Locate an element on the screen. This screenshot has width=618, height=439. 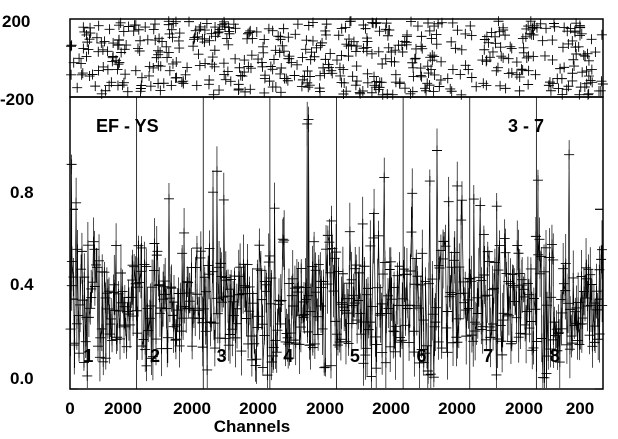
segment-label: 6 is located at coordinates (421, 356).